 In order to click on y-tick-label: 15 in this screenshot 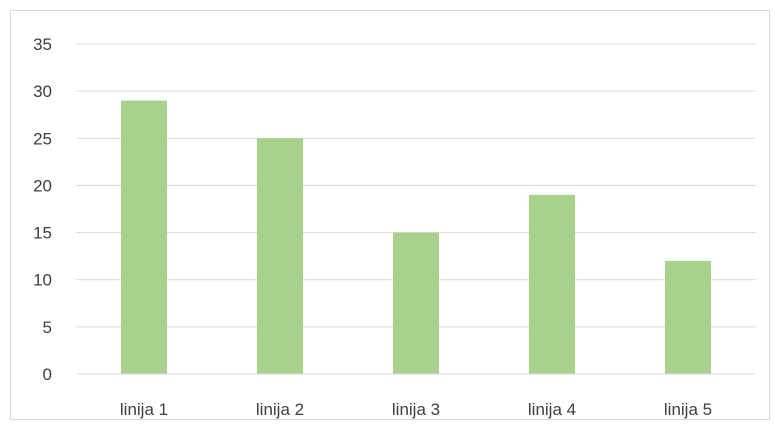, I will do `click(42, 233)`.